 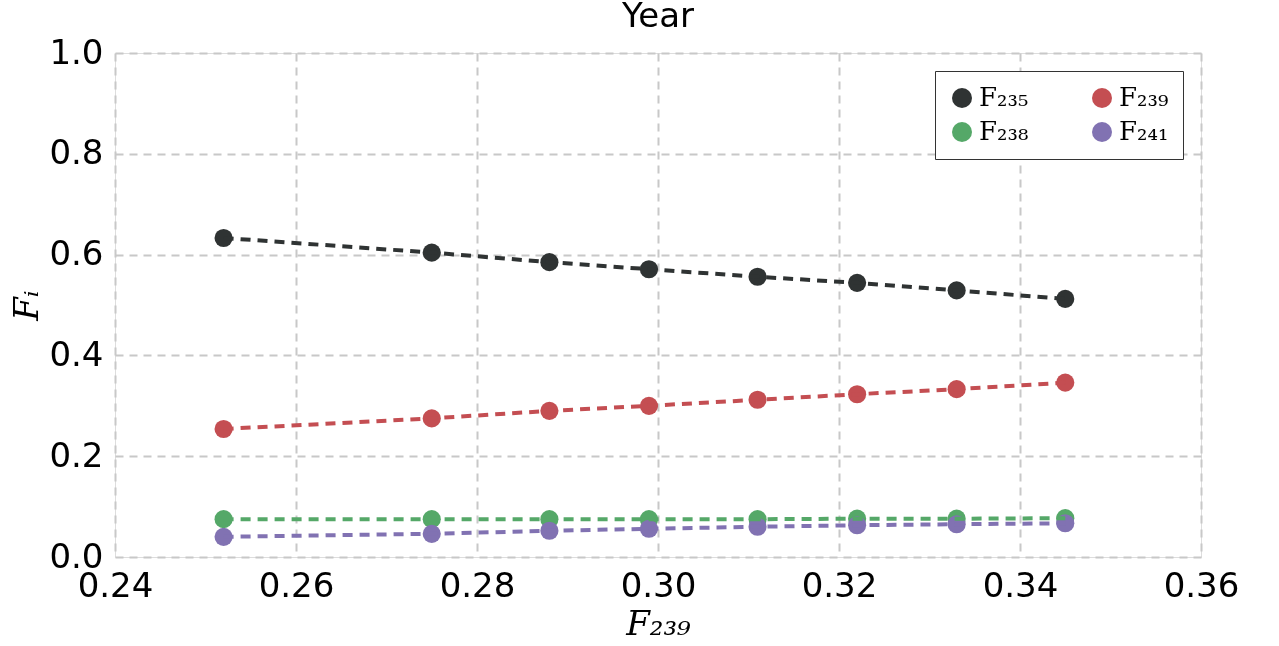 What do you see at coordinates (477, 584) in the screenshot?
I see `x-tick-label: 0.28` at bounding box center [477, 584].